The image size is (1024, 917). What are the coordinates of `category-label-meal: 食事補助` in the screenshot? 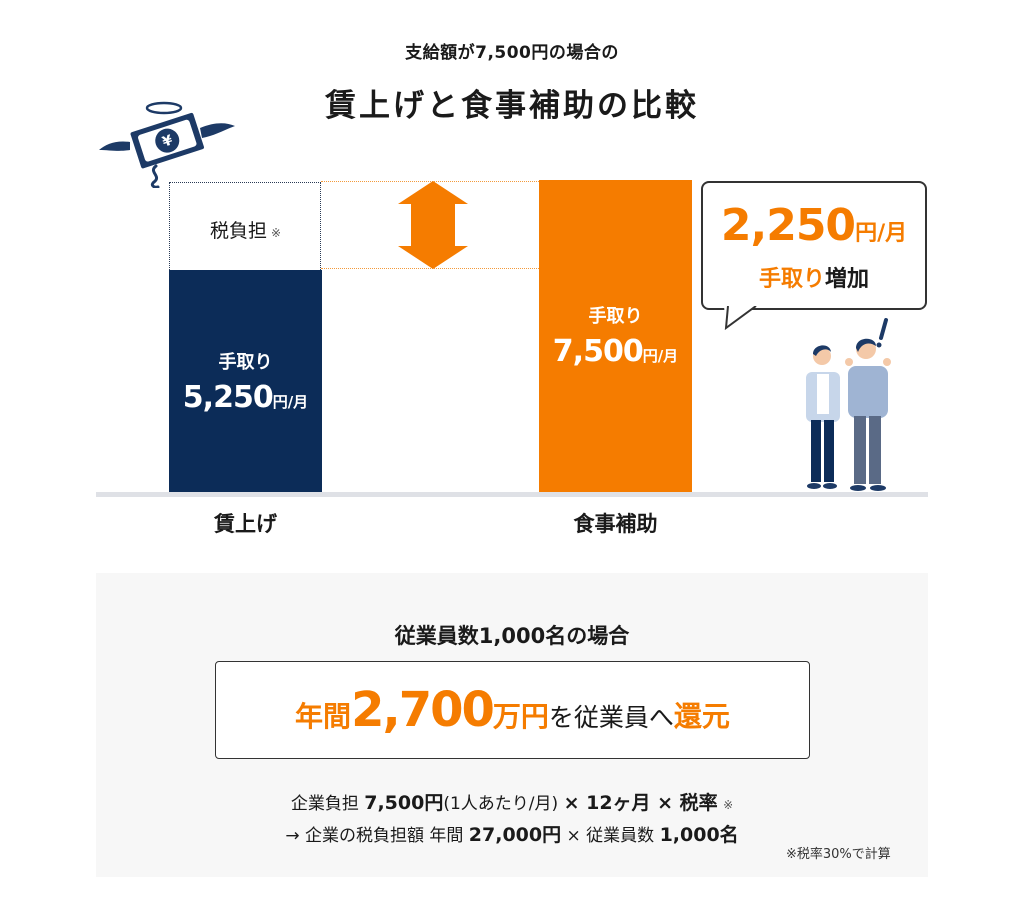 It's located at (615, 524).